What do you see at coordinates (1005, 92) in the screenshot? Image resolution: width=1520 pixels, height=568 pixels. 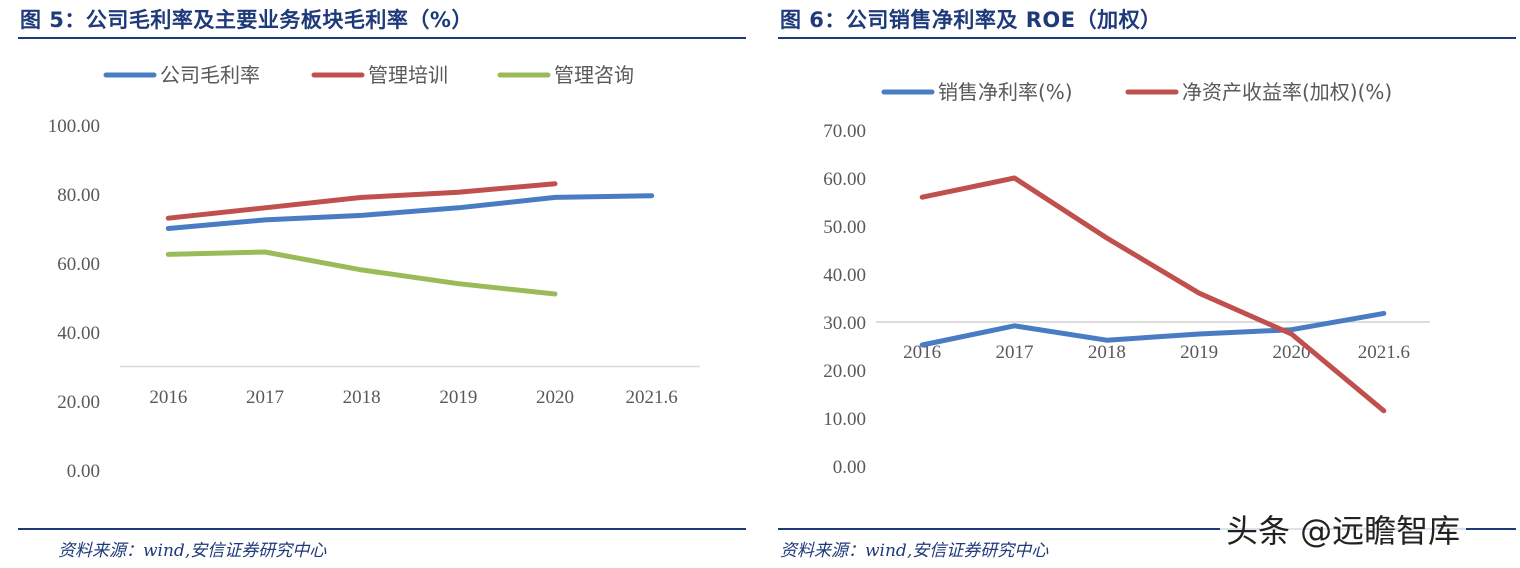 I see `legend-label: 销售净利率(%)` at bounding box center [1005, 92].